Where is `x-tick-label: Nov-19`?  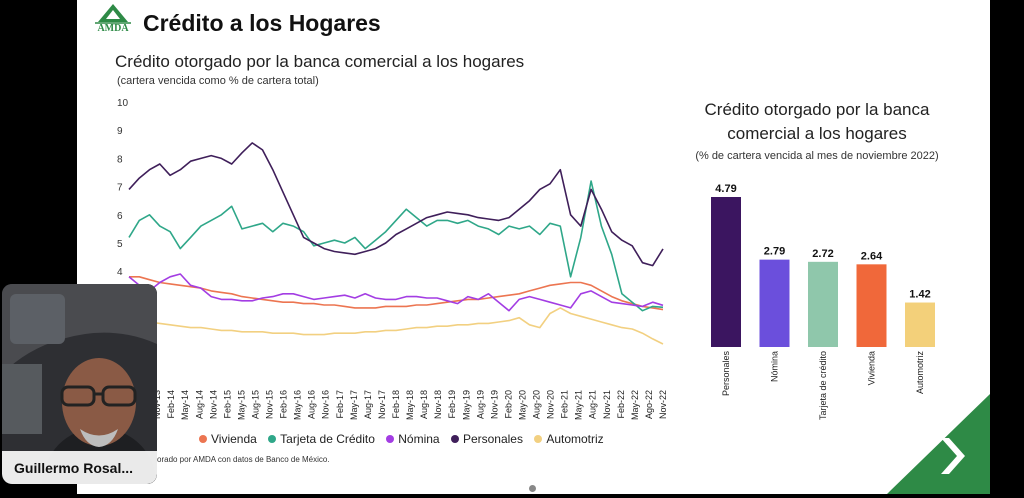
x-tick-label: Nov-19 is located at coordinates (494, 404).